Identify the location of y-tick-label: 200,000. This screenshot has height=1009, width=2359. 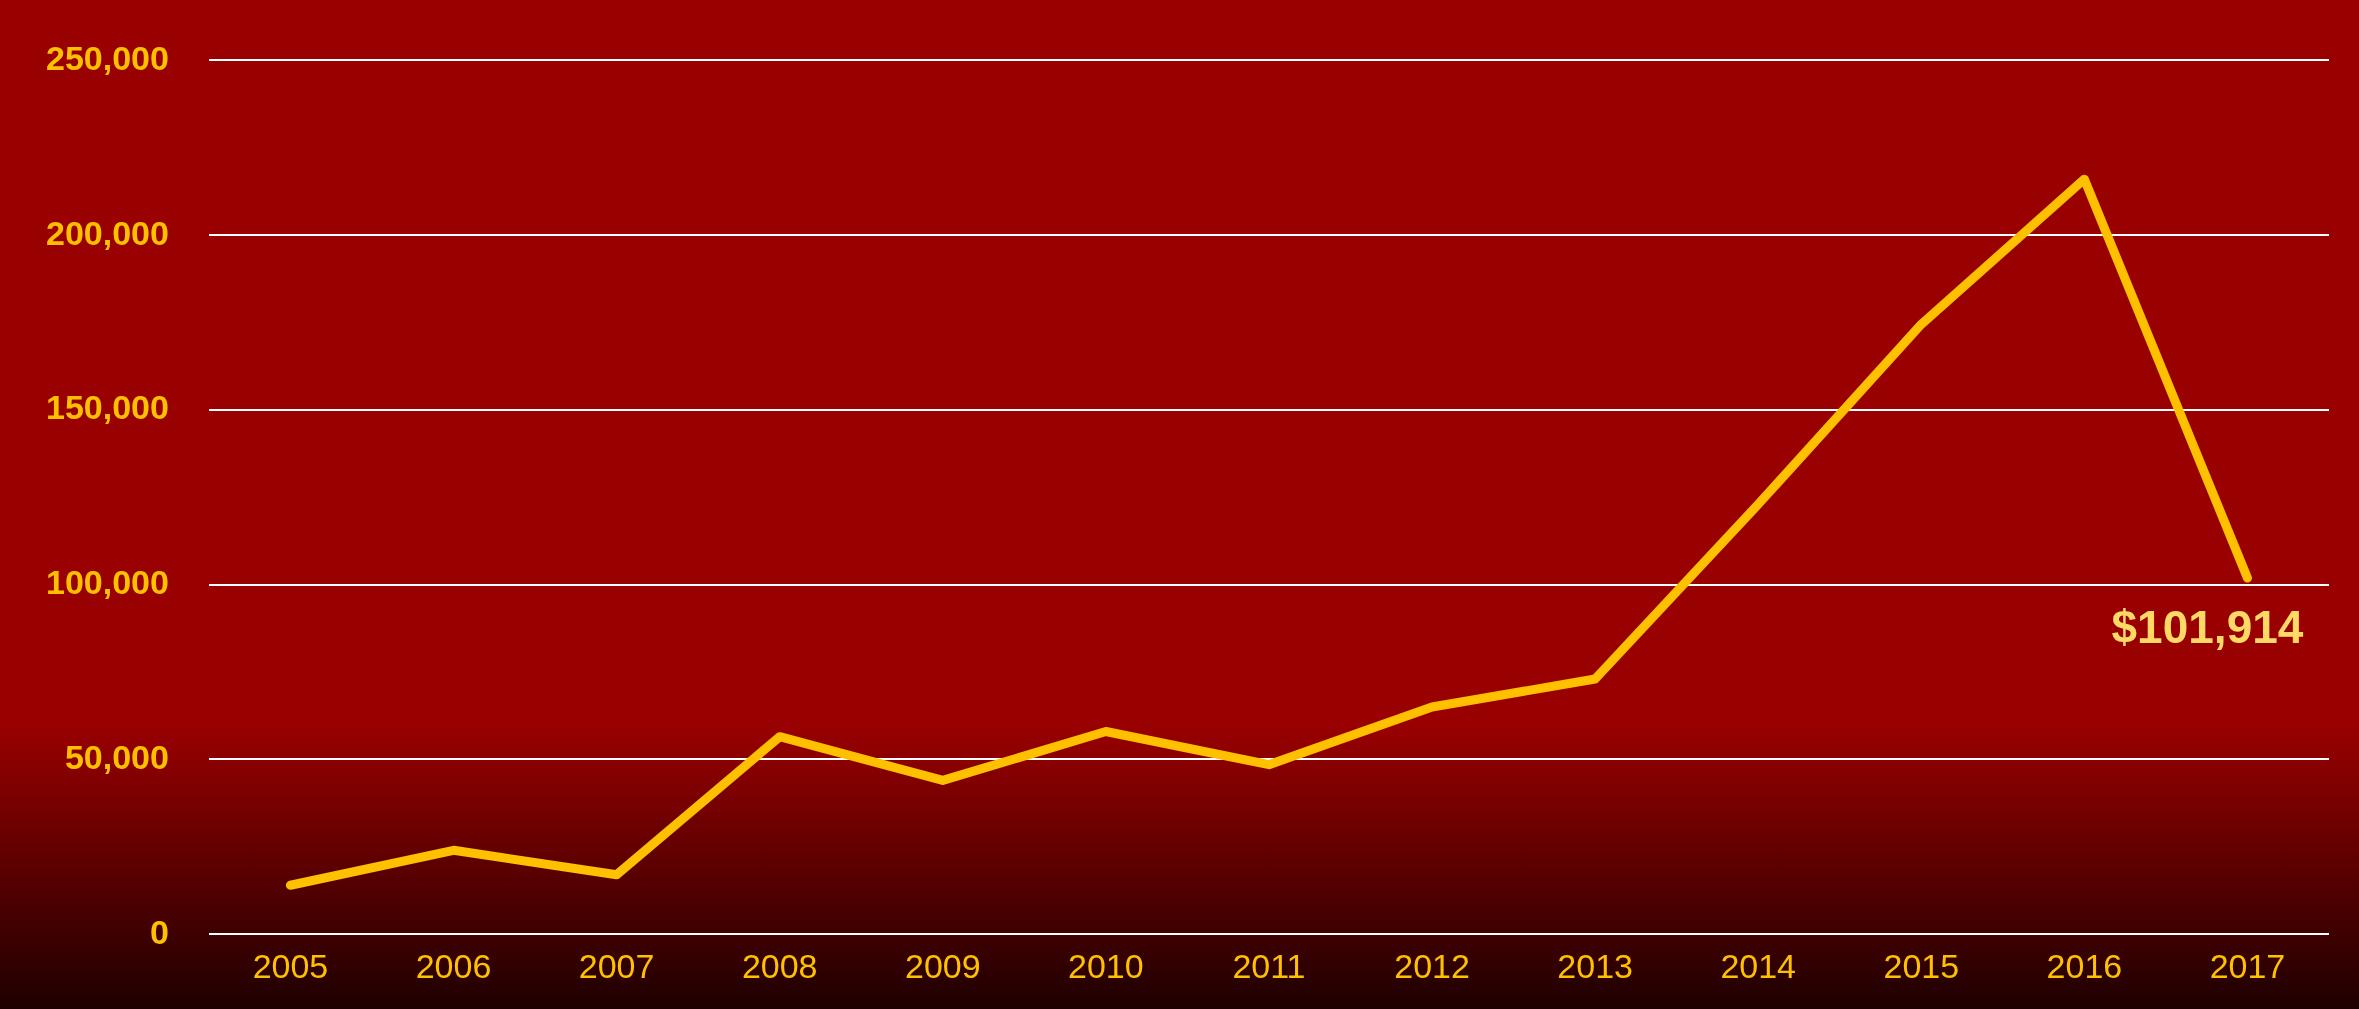
(107, 232).